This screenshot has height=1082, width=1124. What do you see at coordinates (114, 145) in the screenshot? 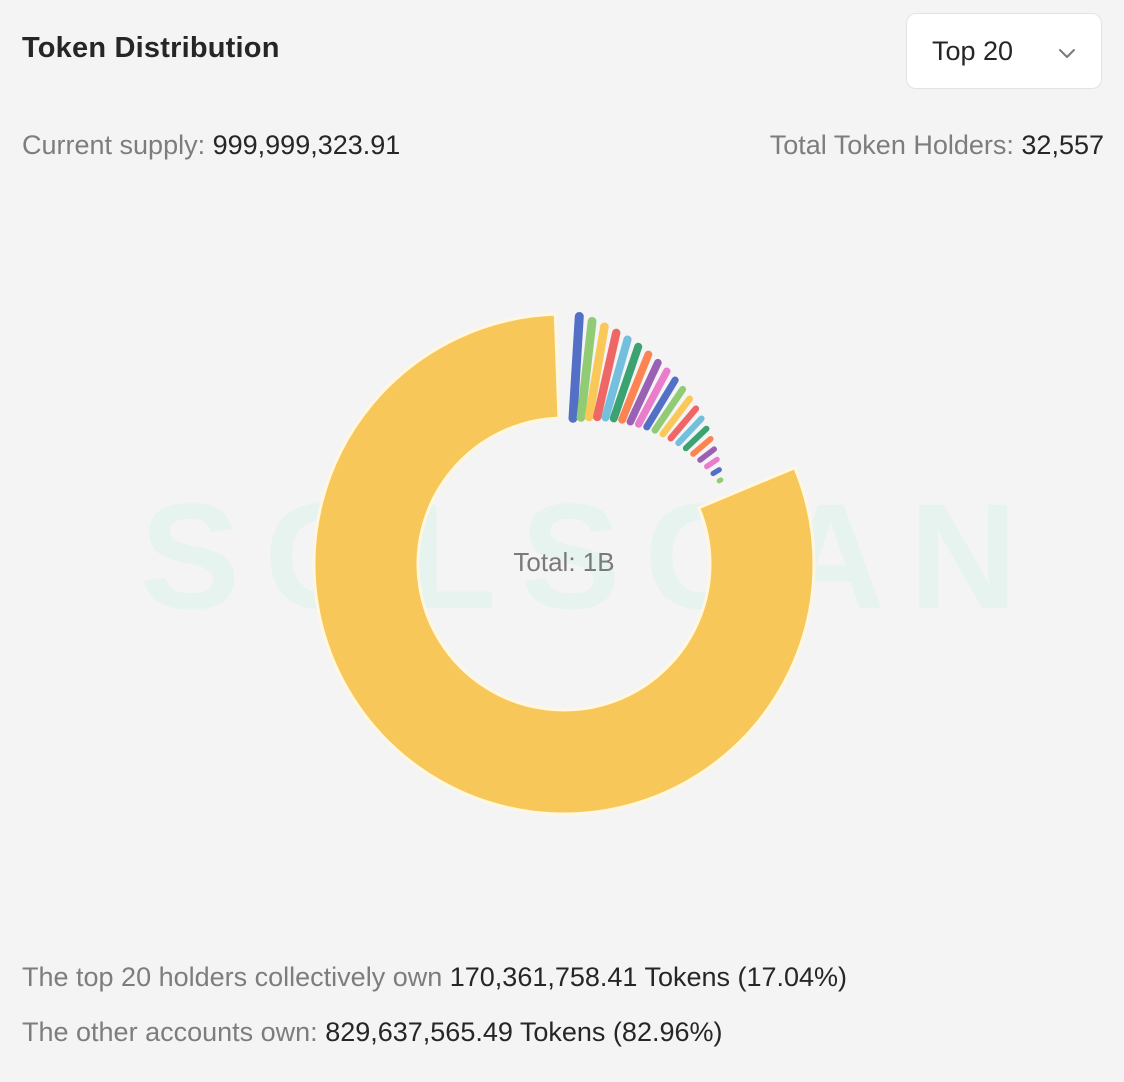
I see `current-supply-label: Current supply:` at bounding box center [114, 145].